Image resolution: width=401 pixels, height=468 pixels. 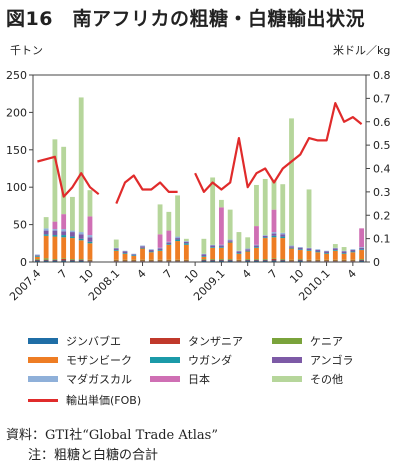 I want to click on legend-item-uganda: ウガンダ, so click(x=191, y=360).